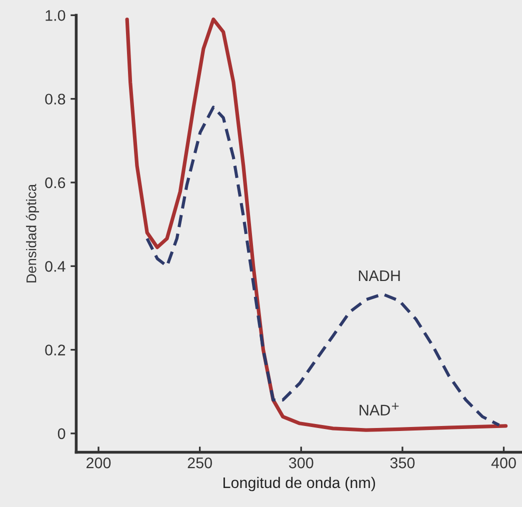 This screenshot has height=507, width=522. I want to click on y-tick-label: 0.8, so click(55, 99).